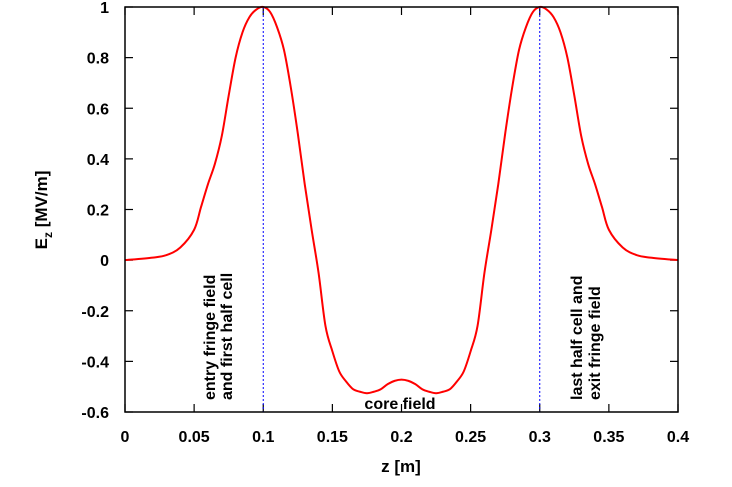  I want to click on x-tick-label: 0.2, so click(401, 437).